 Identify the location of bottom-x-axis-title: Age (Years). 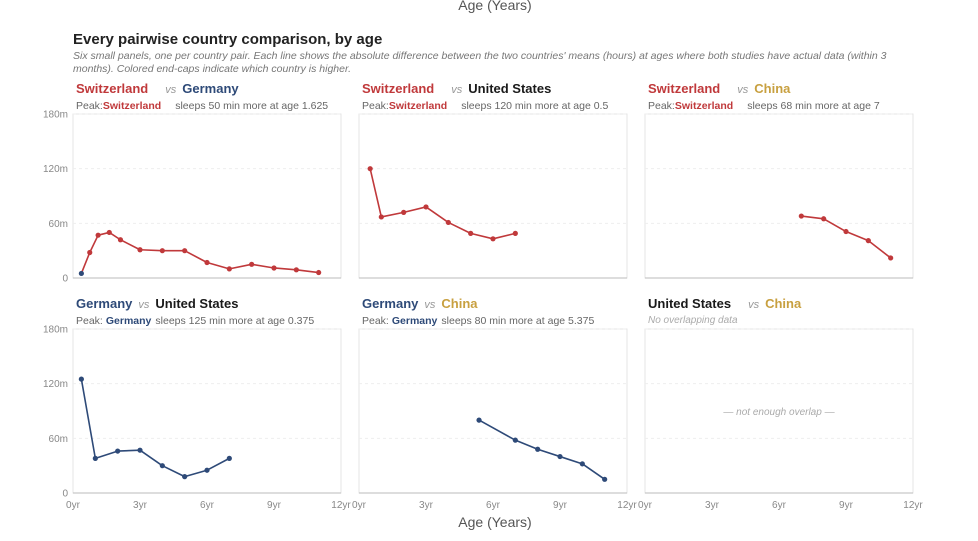
(495, 522).